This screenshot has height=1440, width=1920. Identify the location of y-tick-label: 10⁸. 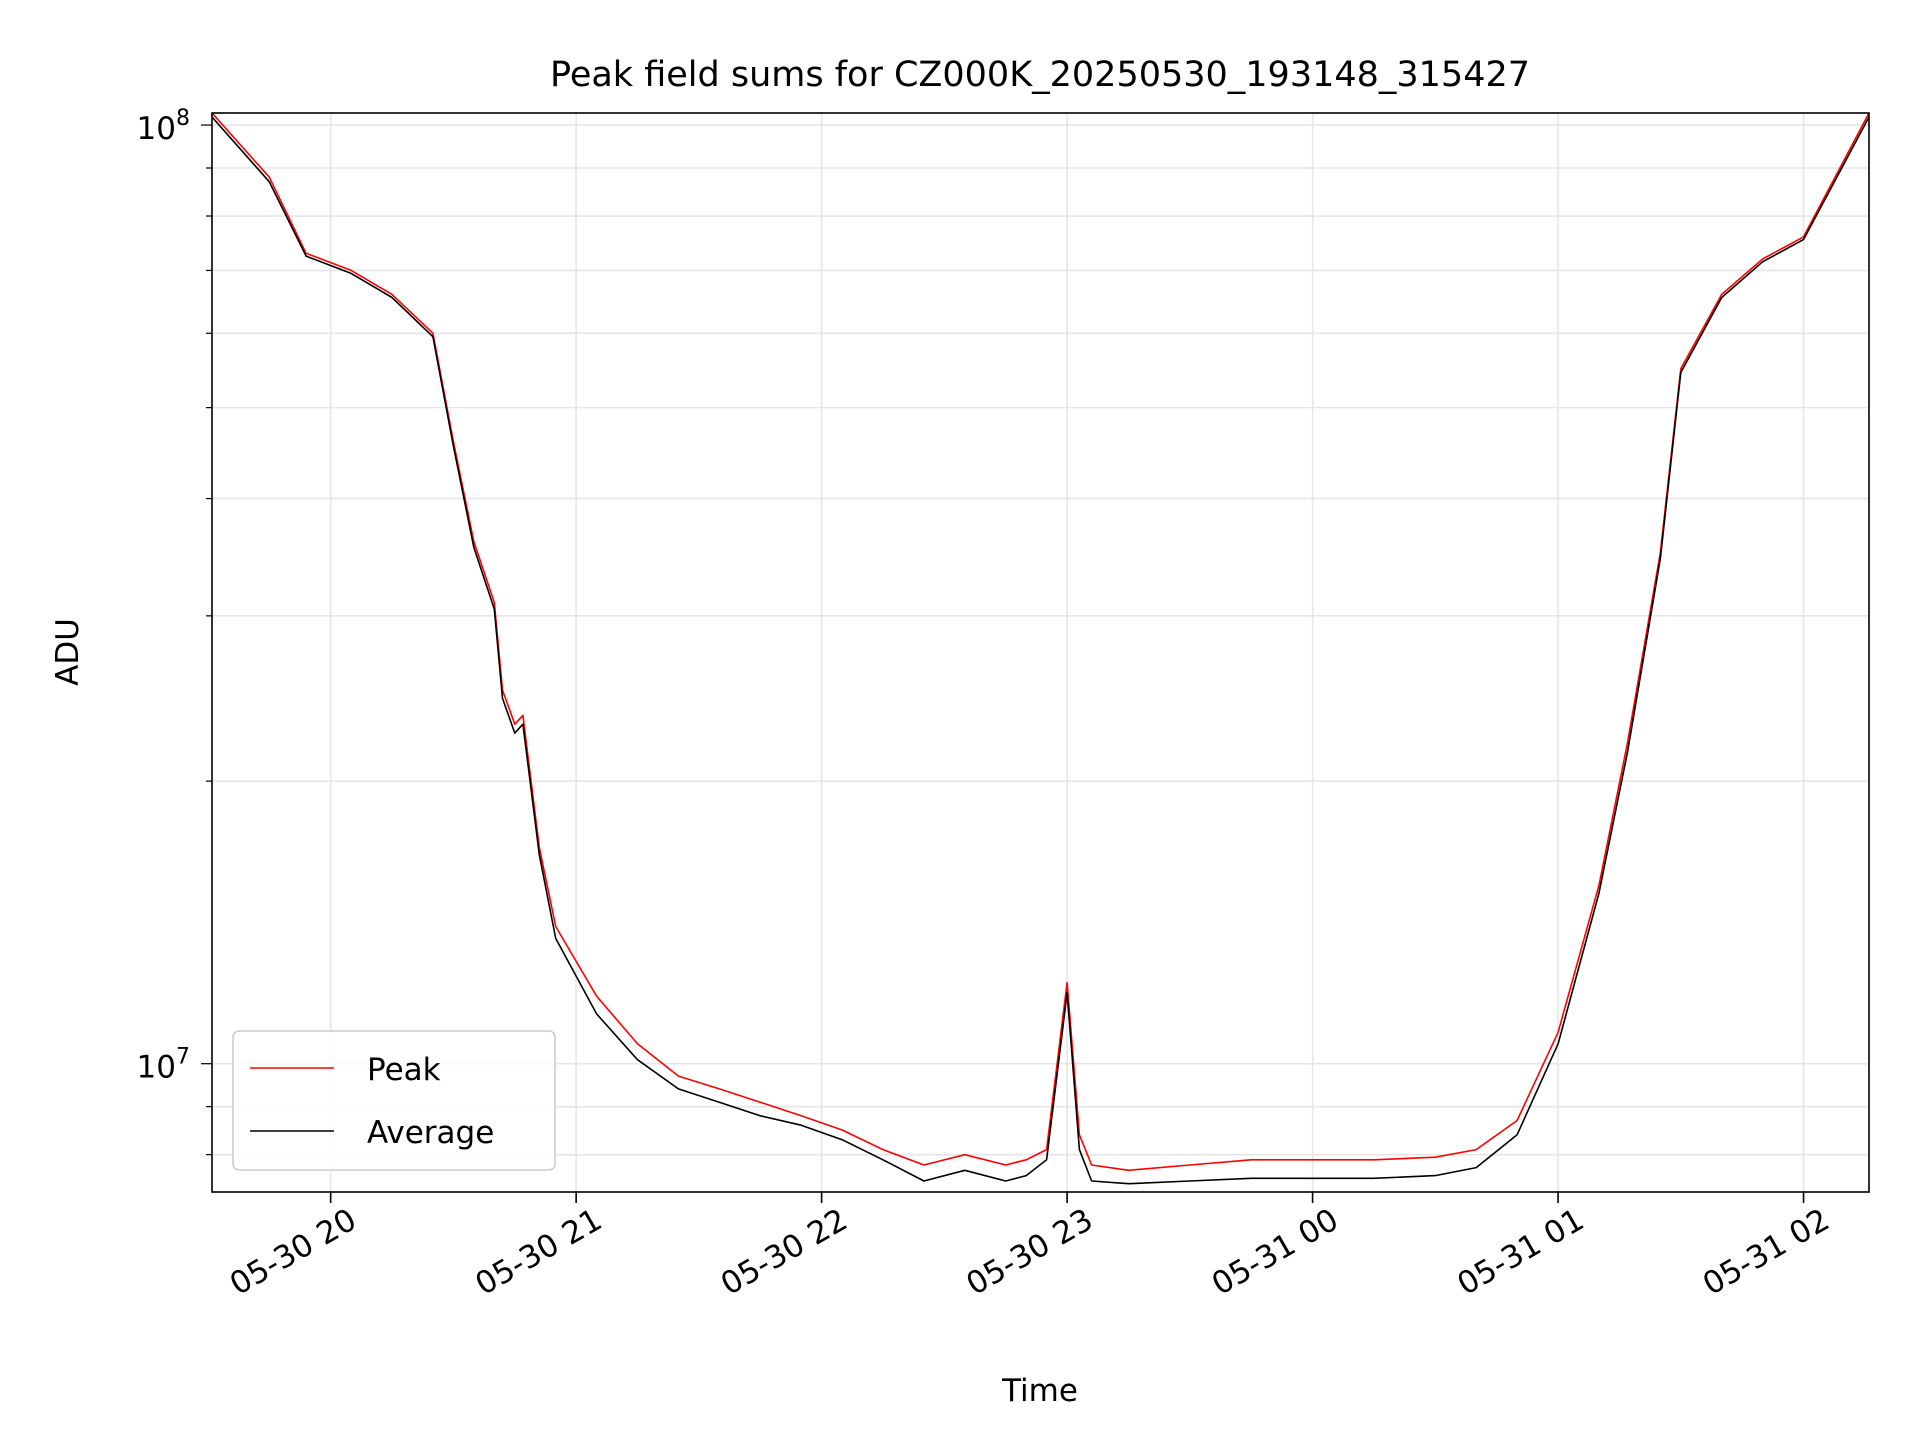
(163, 126).